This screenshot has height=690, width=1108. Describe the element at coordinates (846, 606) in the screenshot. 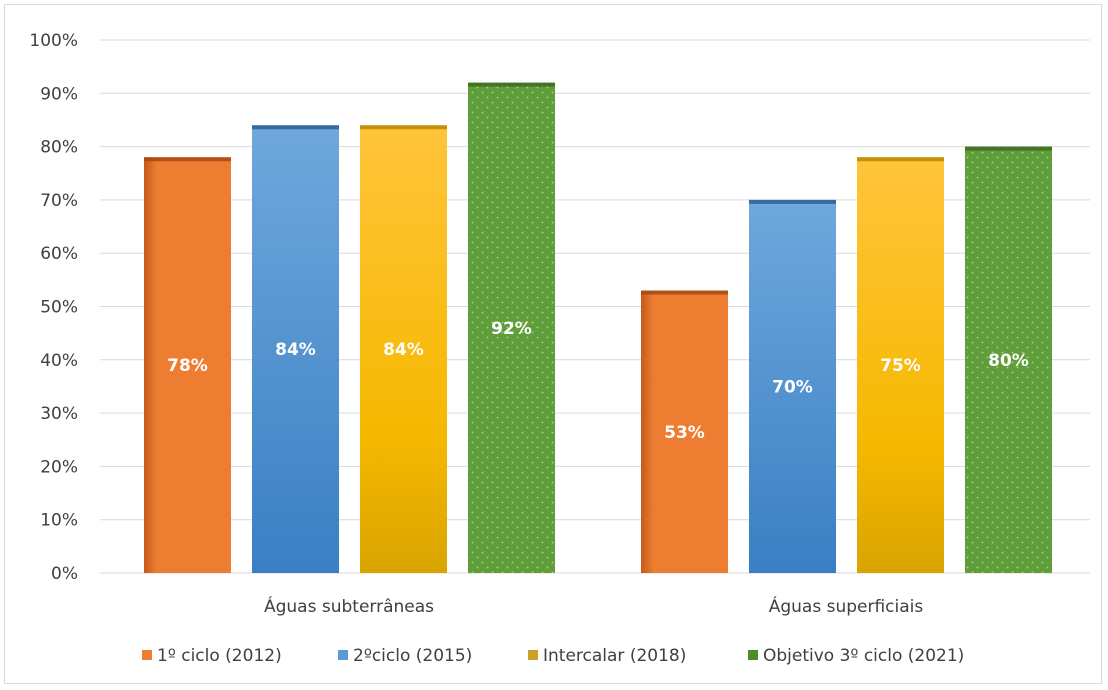

I see `x-category-label: Águas superficiais` at that location.